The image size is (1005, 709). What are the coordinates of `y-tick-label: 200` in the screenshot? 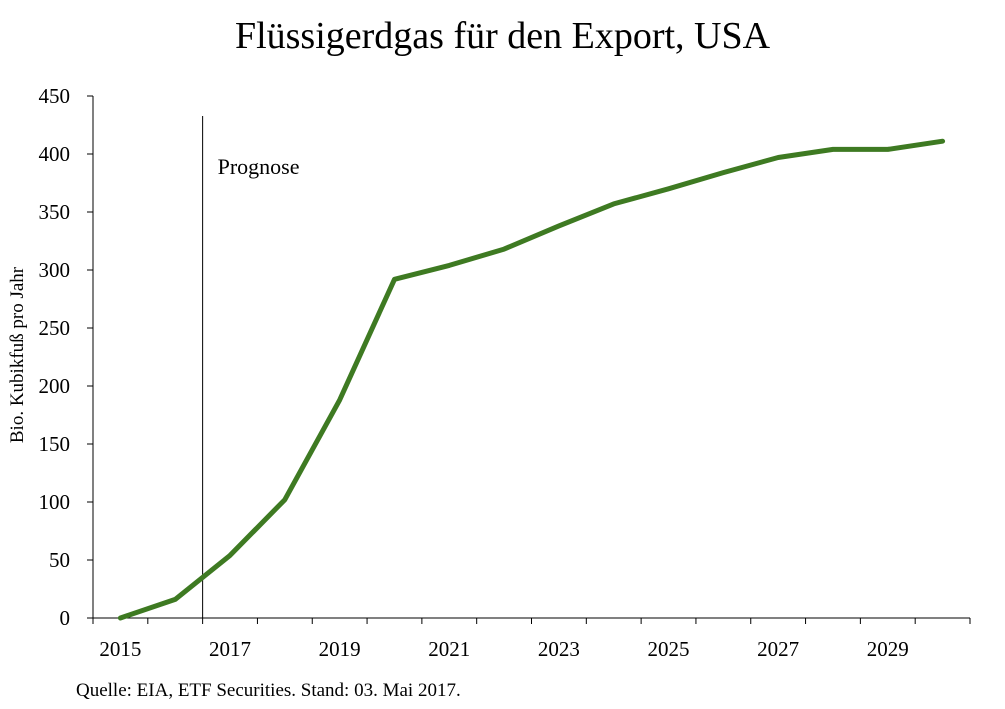 It's located at (55, 386).